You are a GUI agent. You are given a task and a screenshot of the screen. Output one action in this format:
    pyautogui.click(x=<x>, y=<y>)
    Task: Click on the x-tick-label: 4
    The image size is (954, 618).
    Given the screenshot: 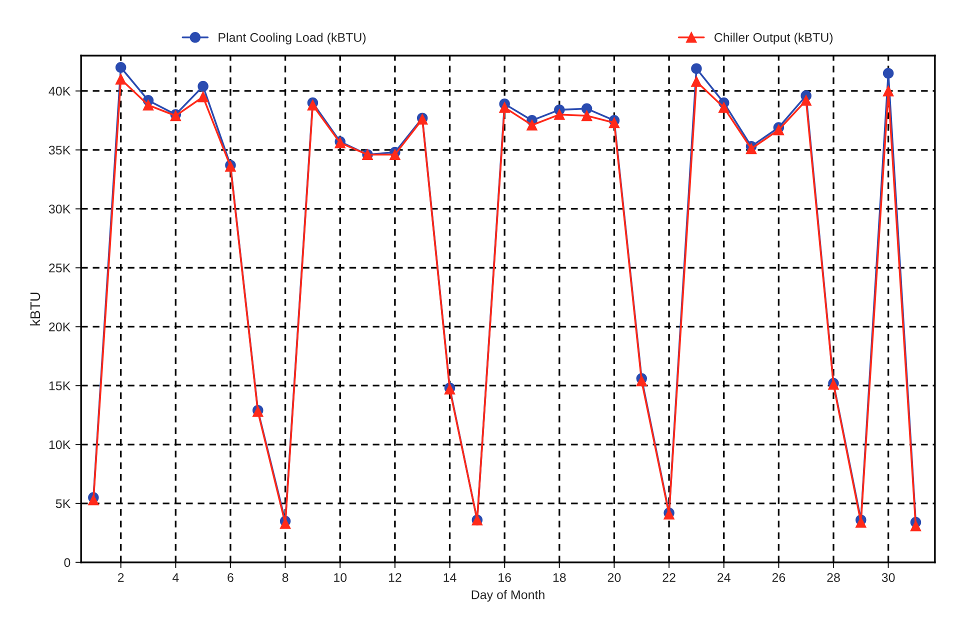 What is the action you would take?
    pyautogui.click(x=175, y=577)
    